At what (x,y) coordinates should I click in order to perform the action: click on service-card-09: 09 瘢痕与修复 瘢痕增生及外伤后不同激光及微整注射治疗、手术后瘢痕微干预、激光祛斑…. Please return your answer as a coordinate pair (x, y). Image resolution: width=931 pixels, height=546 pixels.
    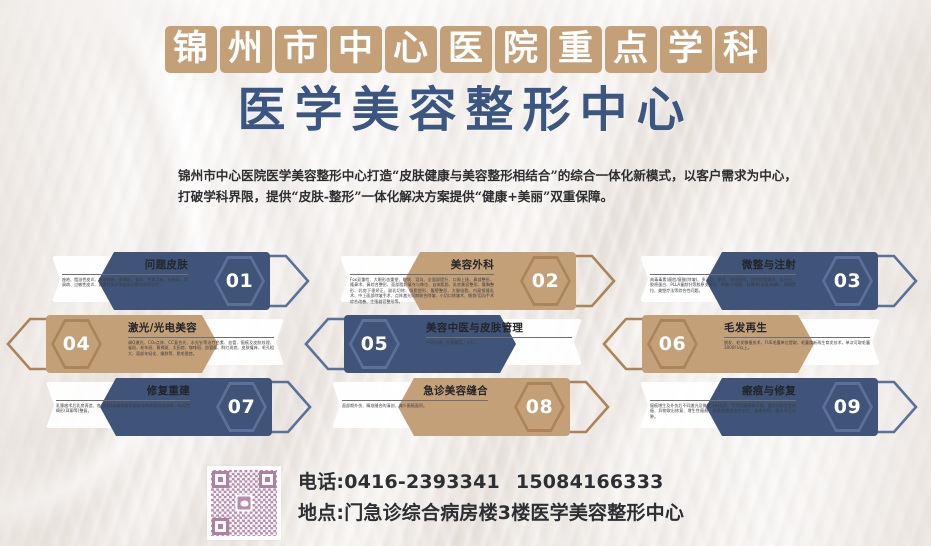
    Looking at the image, I should click on (779, 407).